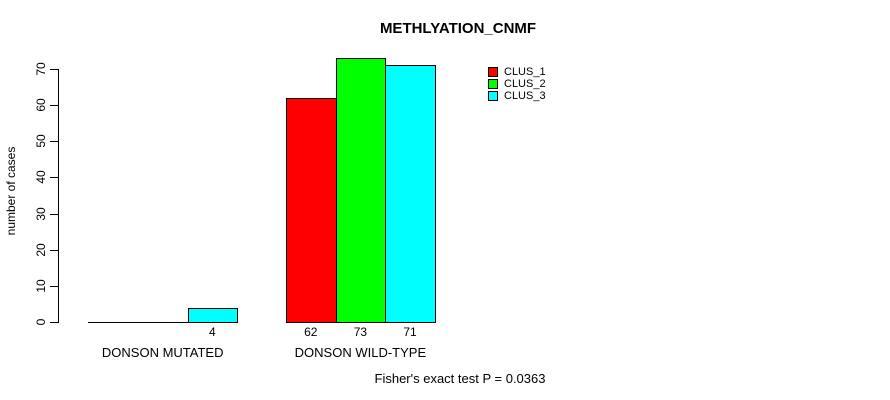  Describe the element at coordinates (163, 322) in the screenshot. I see `bar-clus_2-1-zero` at that location.